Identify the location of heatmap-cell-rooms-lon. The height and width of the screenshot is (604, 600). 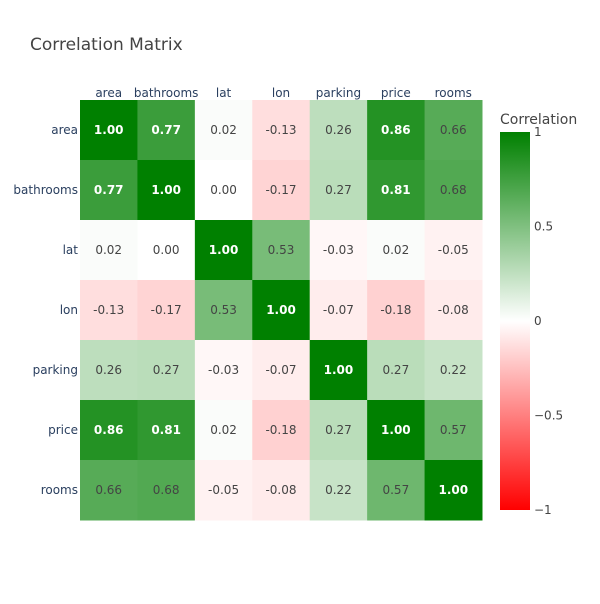
(281, 490).